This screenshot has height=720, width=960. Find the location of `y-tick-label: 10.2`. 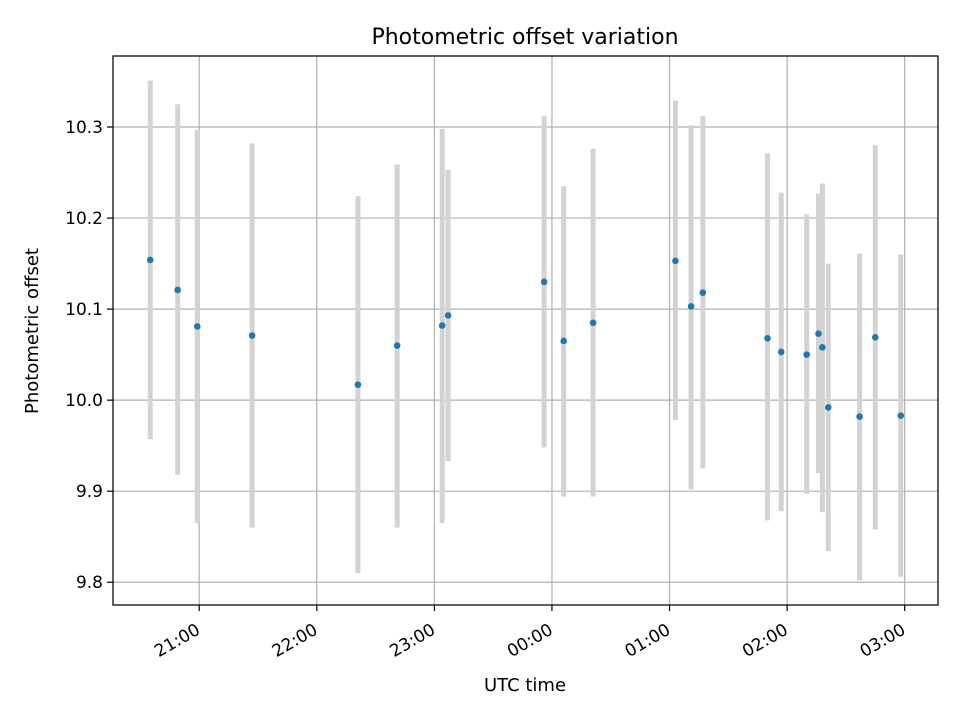

y-tick-label: 10.2 is located at coordinates (84, 219).